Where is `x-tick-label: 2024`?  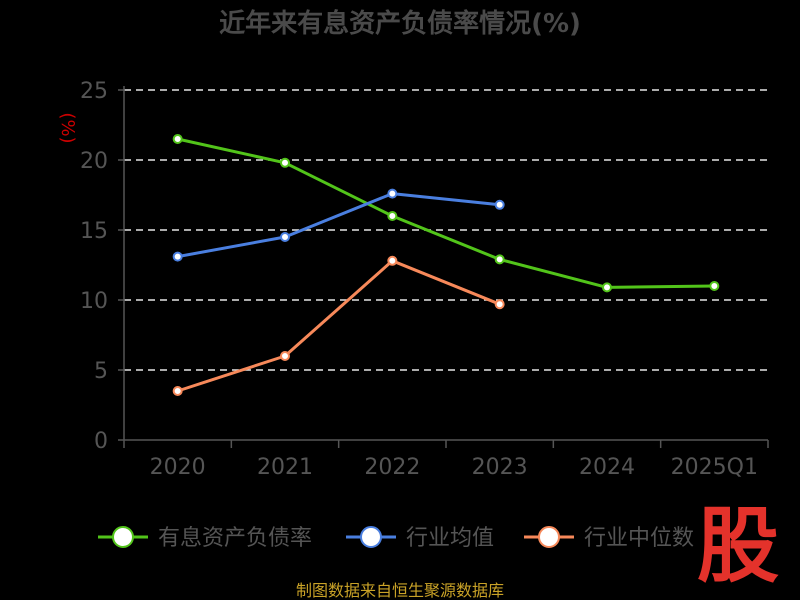
x-tick-label: 2024 is located at coordinates (607, 467).